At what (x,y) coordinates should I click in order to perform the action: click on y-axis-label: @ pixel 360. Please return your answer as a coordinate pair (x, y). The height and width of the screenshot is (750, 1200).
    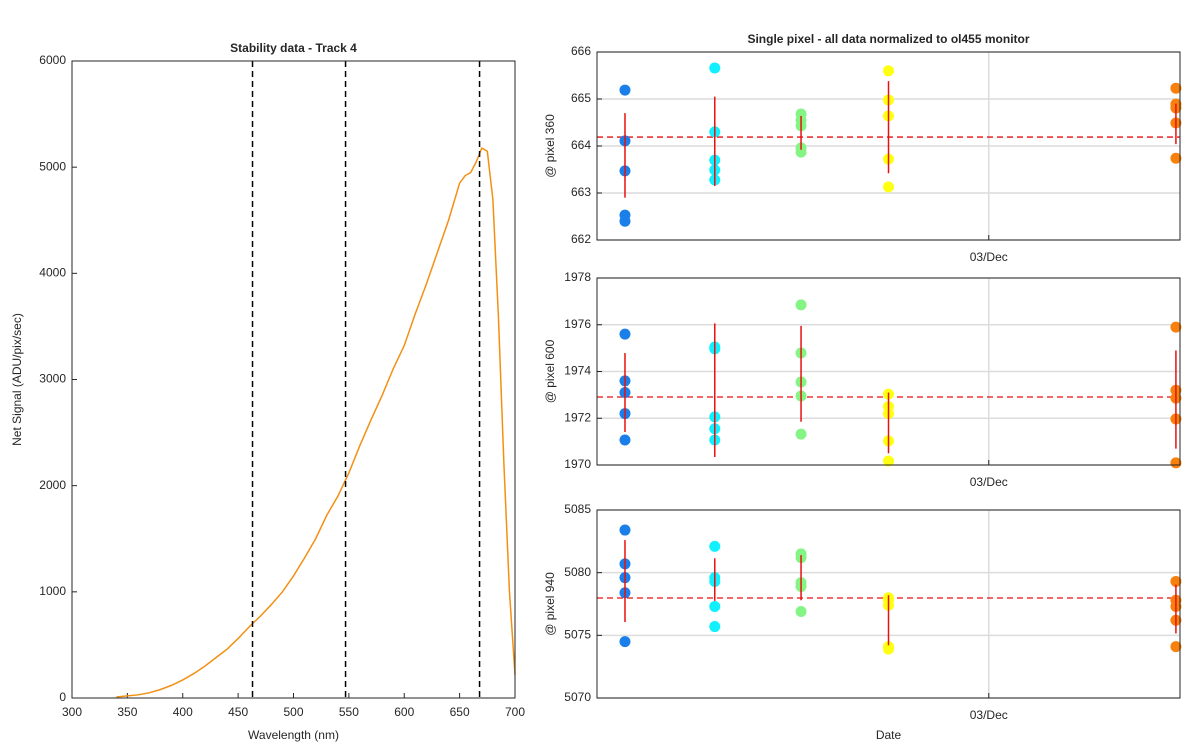
    Looking at the image, I should click on (550, 146).